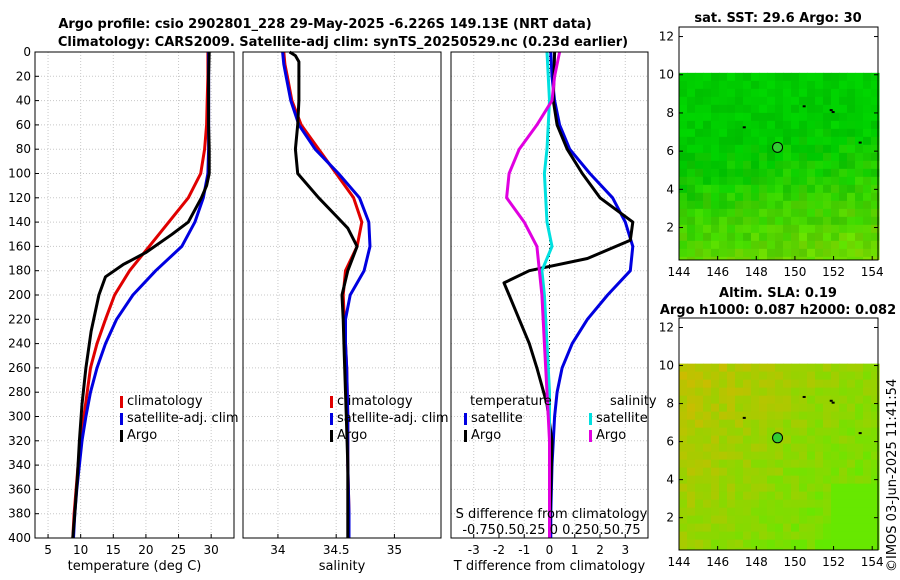 Image resolution: width=900 pixels, height=580 pixels. I want to click on x-tick-label: 10, so click(80, 550).